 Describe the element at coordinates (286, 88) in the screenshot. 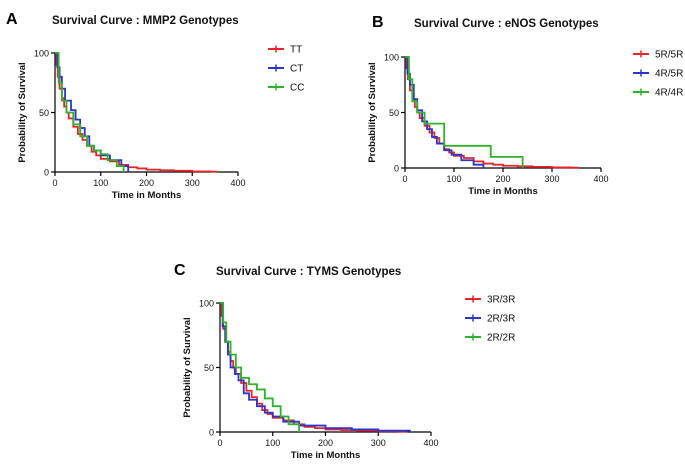

I see `legend-item: CC` at that location.